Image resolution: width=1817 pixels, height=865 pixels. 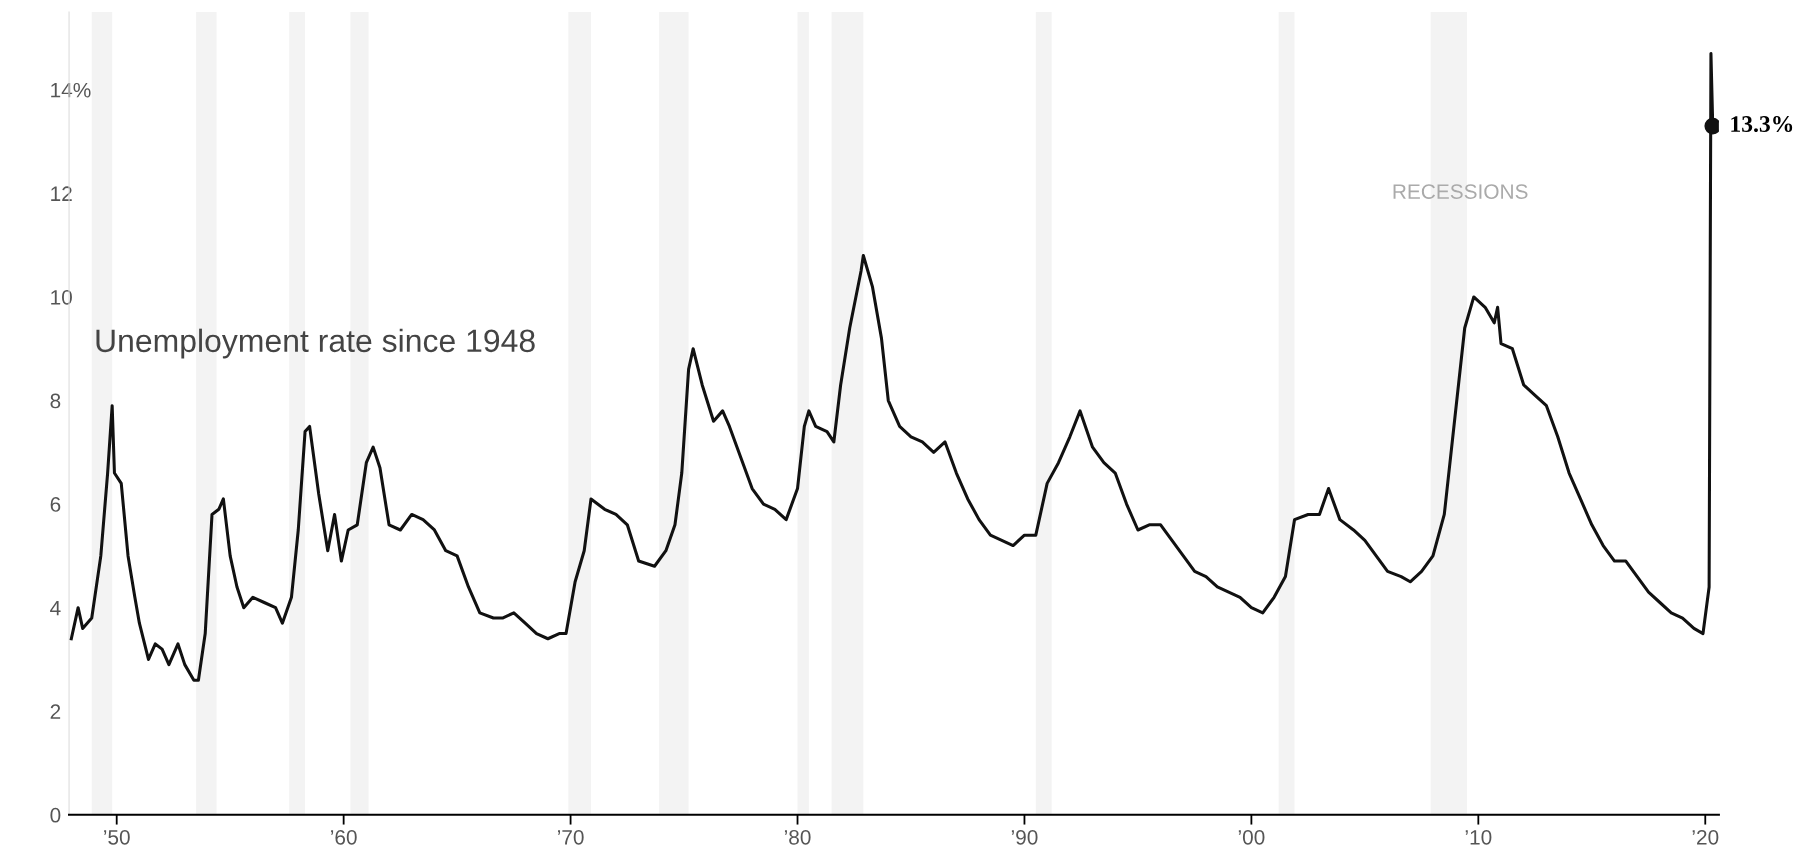 What do you see at coordinates (55, 815) in the screenshot?
I see `y-tick-label: 0` at bounding box center [55, 815].